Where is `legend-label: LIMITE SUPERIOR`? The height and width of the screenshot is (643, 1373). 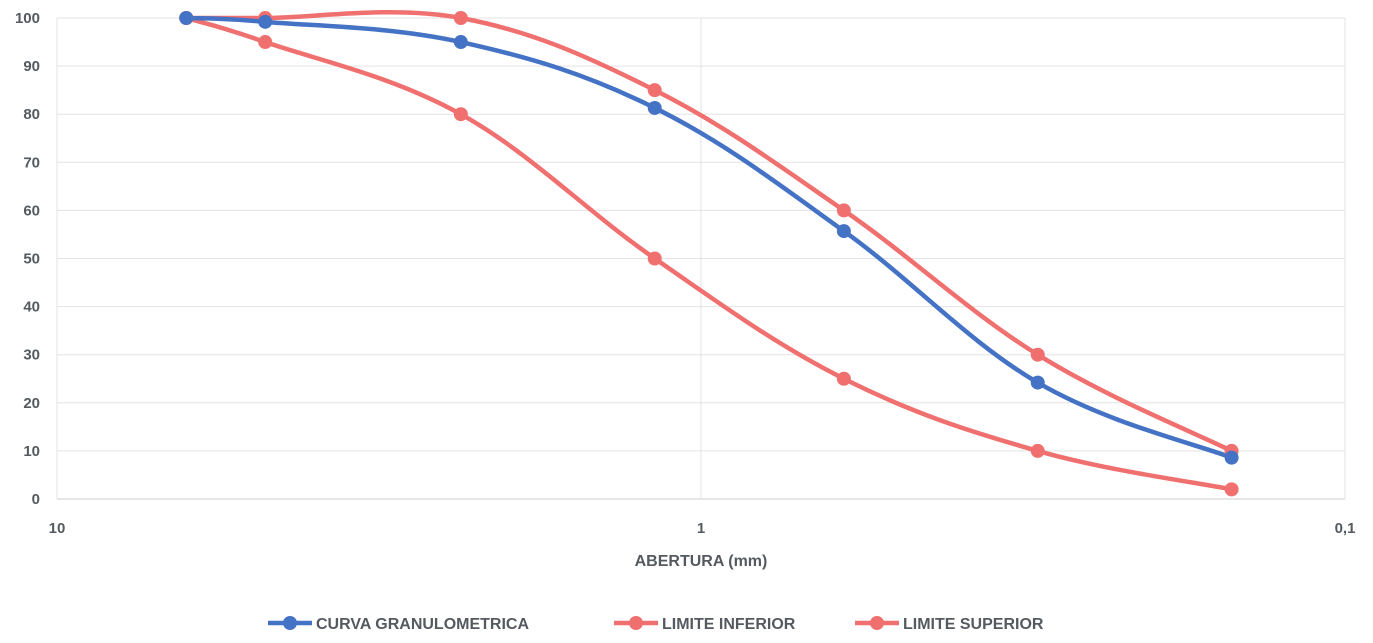 legend-label: LIMITE SUPERIOR is located at coordinates (973, 624).